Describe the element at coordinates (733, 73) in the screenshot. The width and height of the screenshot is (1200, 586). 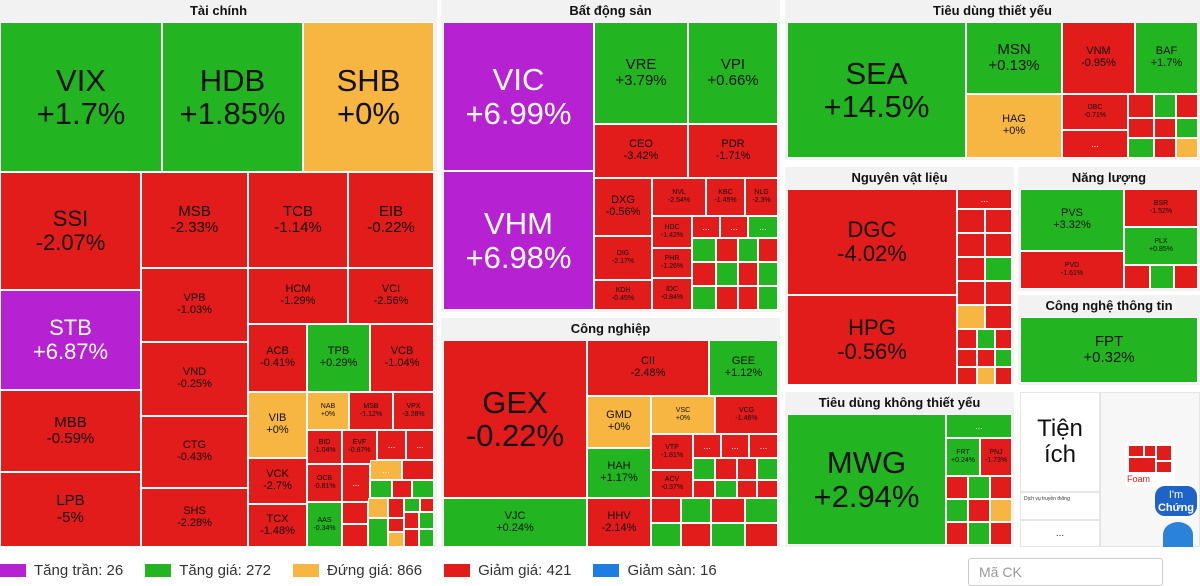
I see `stock-tile: VPI +0.66%` at that location.